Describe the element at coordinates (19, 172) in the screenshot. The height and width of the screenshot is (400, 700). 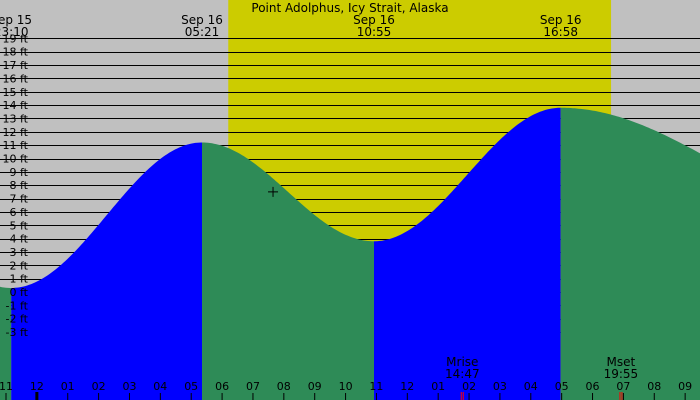
I see `y-tick-label: 9 ft` at that location.